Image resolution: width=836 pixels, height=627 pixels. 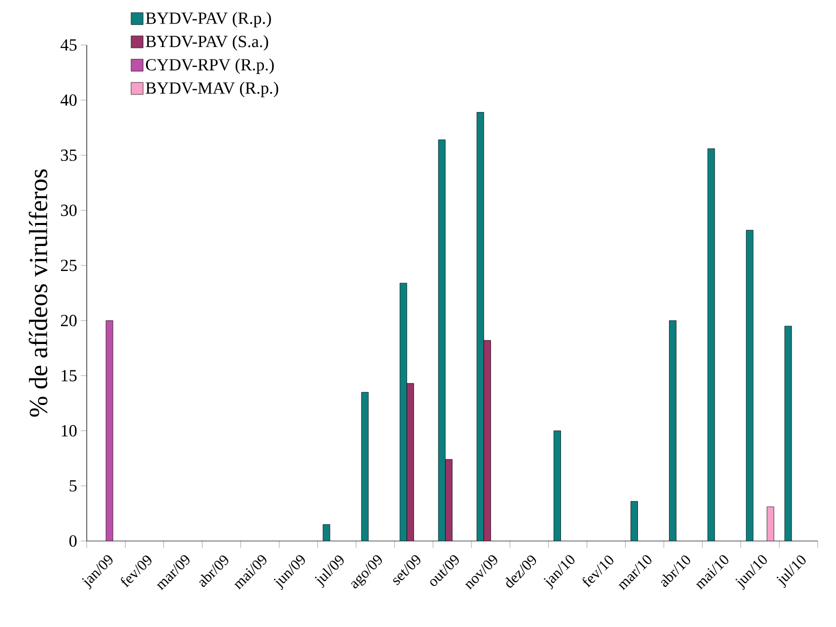 What do you see at coordinates (73, 541) in the screenshot?
I see `y-tick-label: 0` at bounding box center [73, 541].